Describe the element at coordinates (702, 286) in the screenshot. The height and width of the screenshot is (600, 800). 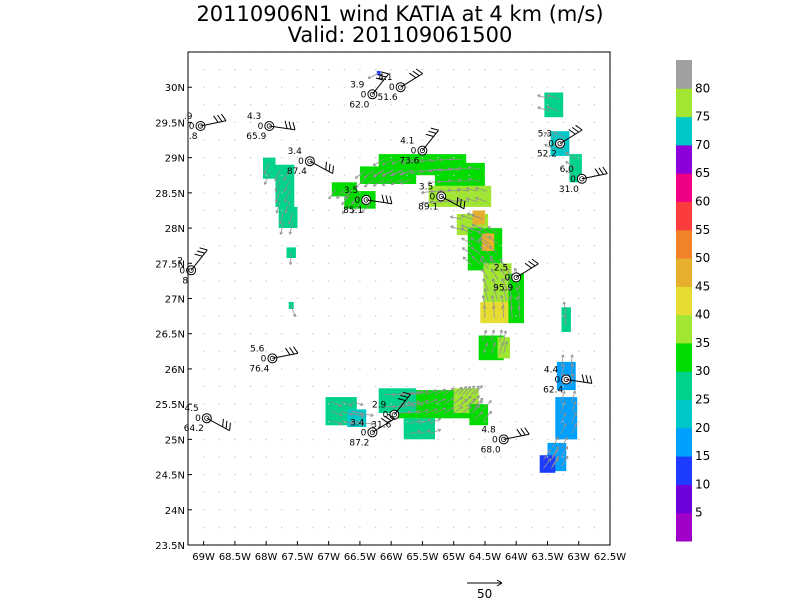
I see `colorbar-label: 45` at that location.